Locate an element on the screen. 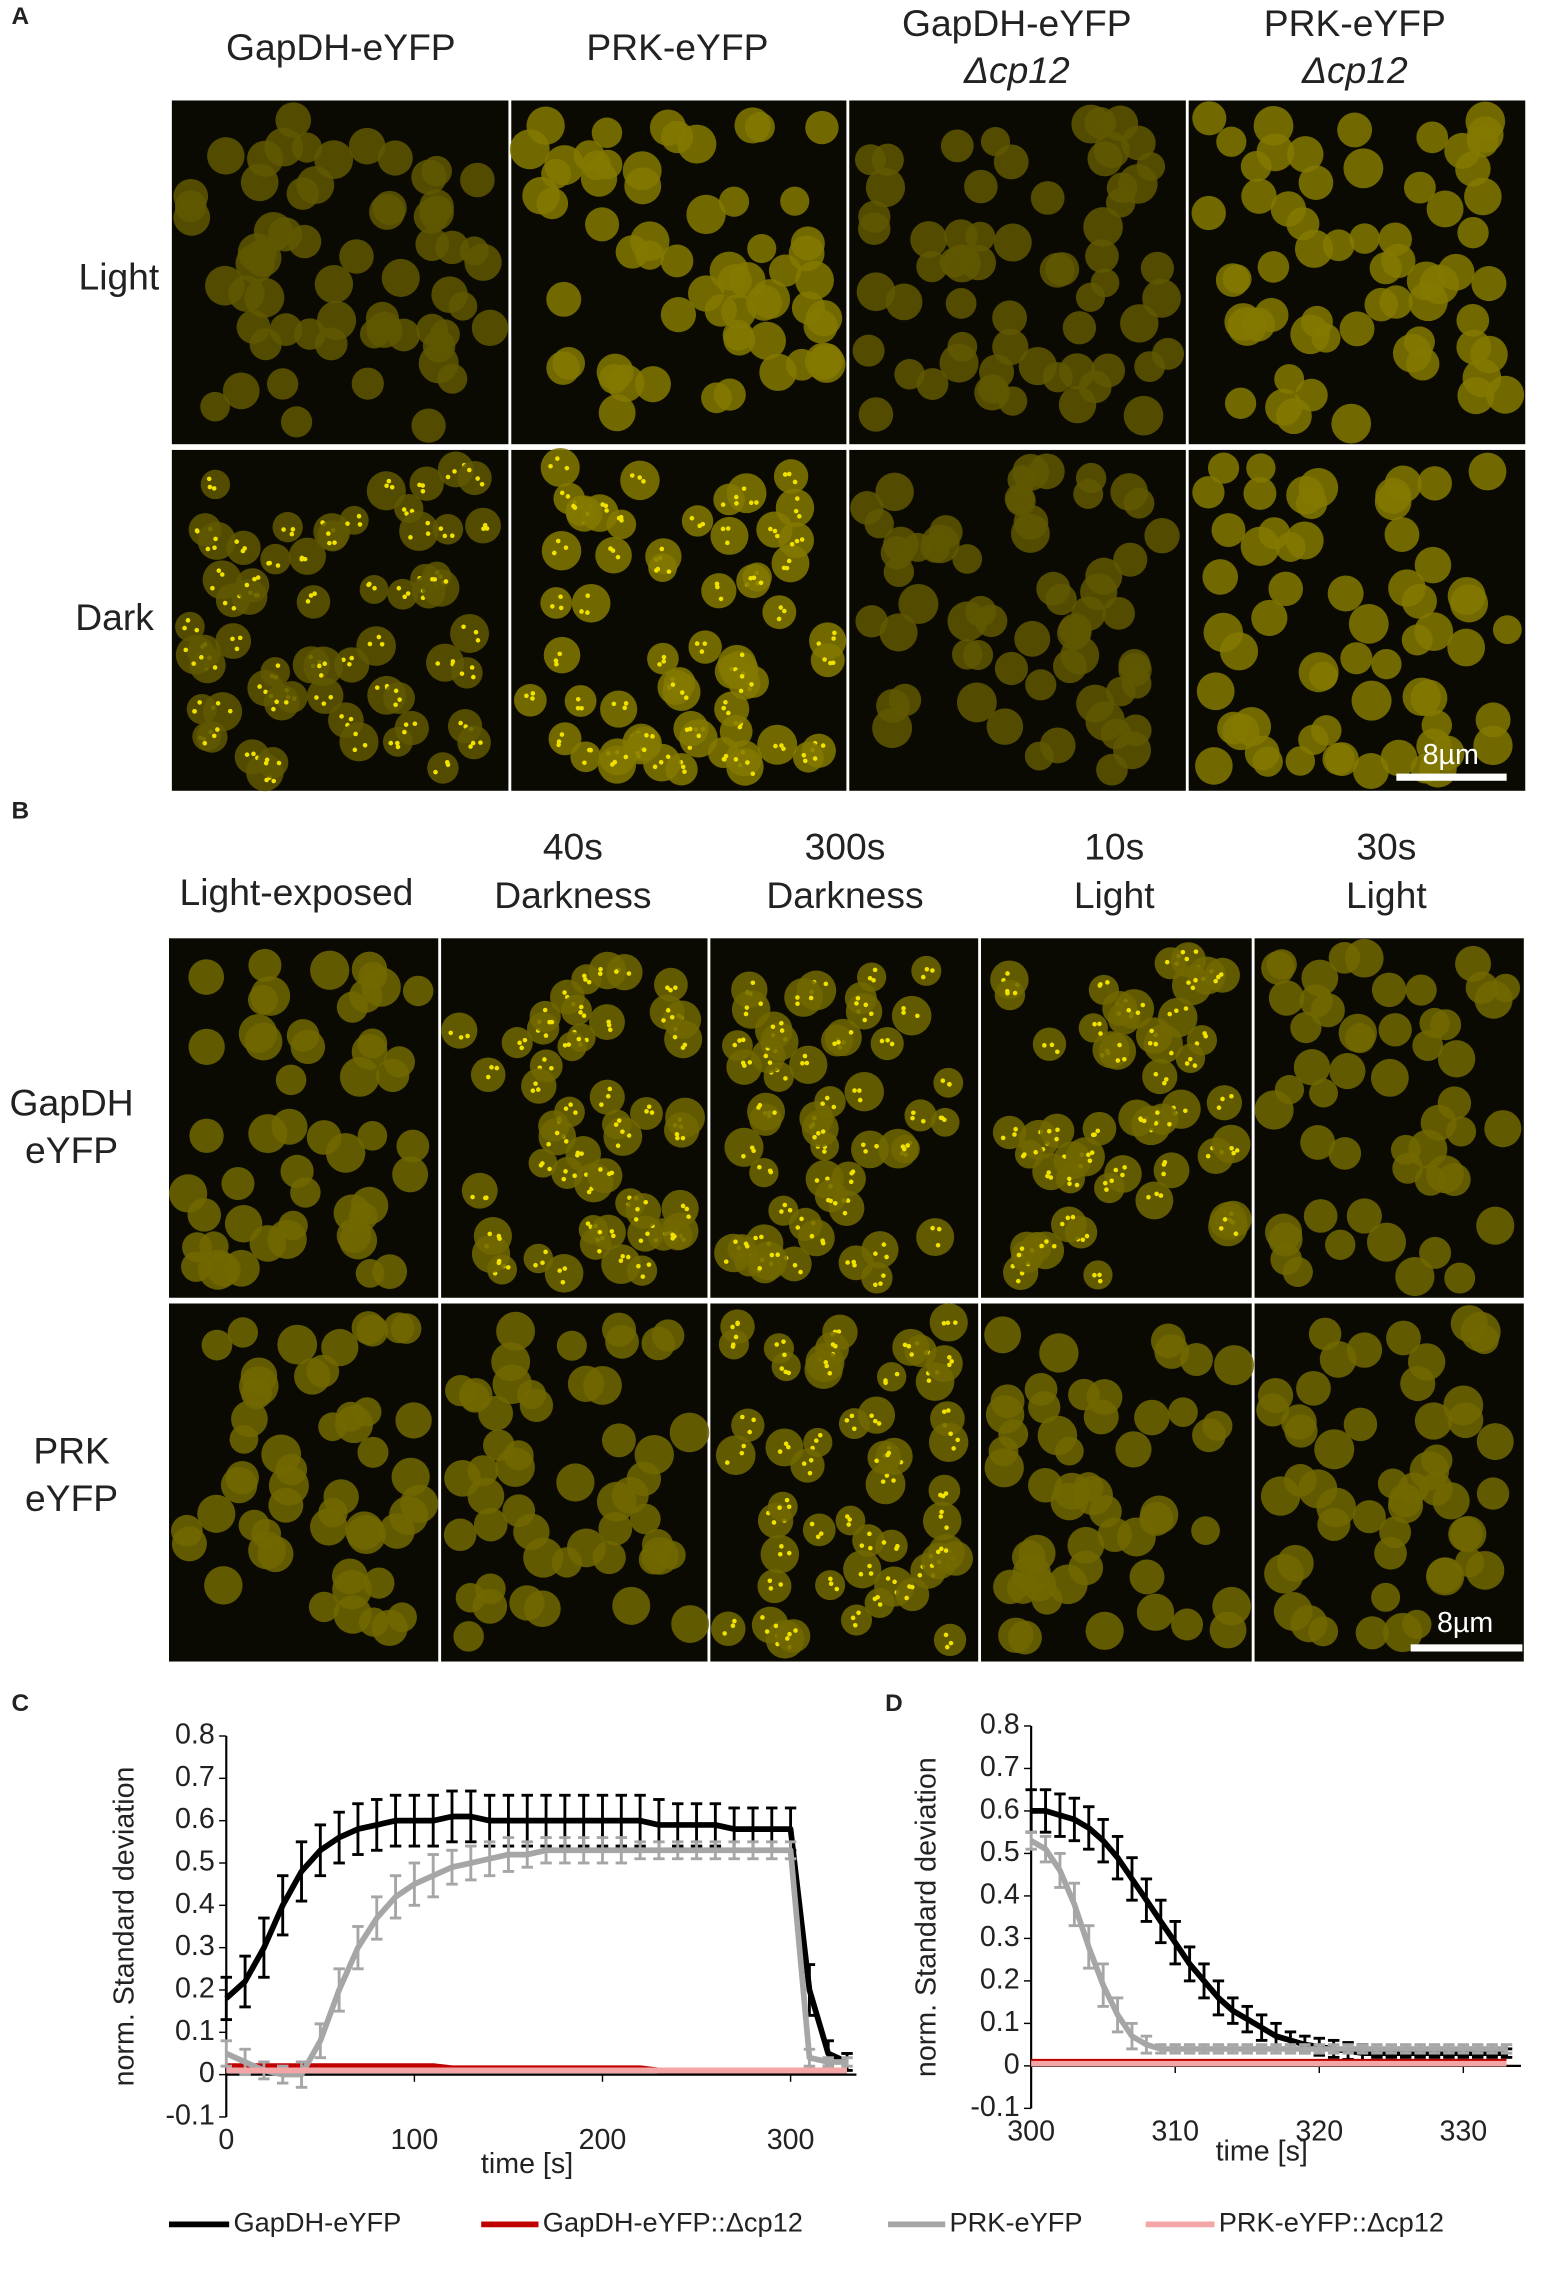 Image resolution: width=1541 pixels, height=2269 pixels. label: Dark is located at coordinates (114, 617).